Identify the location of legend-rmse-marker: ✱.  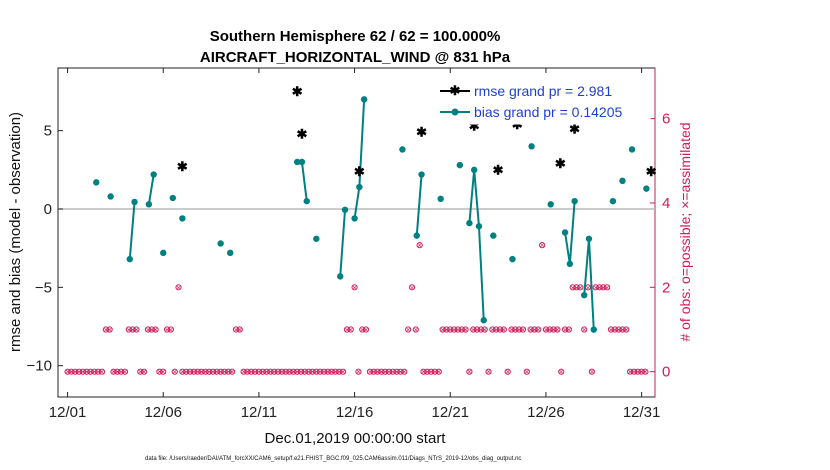
(455, 90).